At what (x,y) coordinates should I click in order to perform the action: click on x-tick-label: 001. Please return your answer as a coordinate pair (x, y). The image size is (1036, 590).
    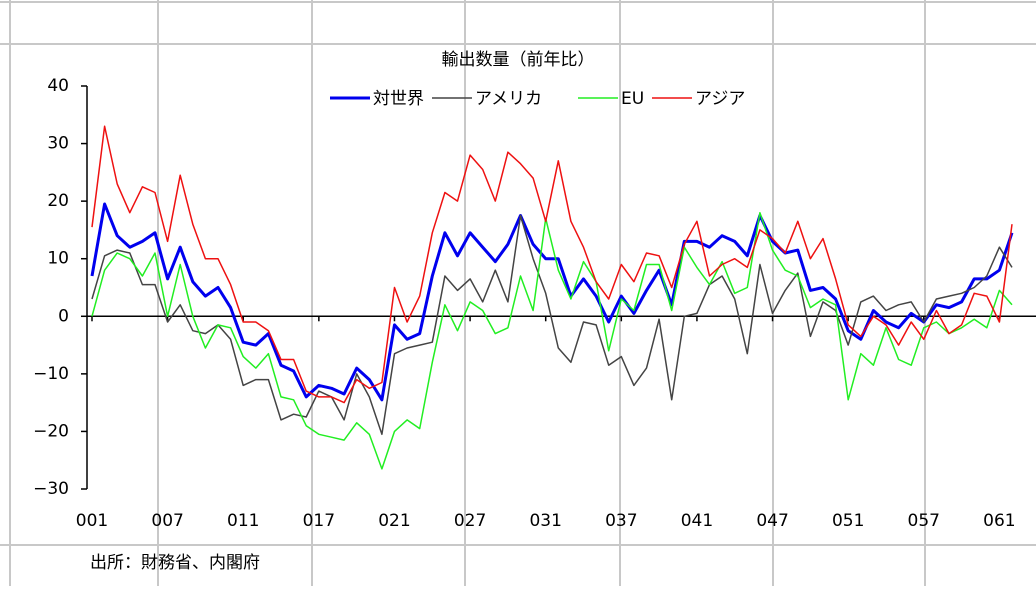
    Looking at the image, I should click on (92, 521).